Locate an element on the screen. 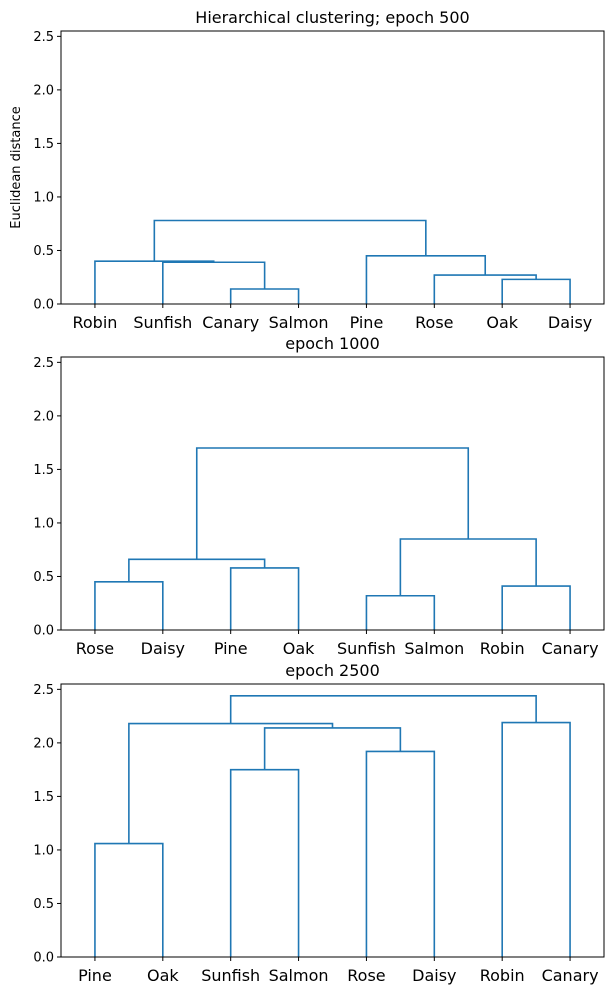  y-axis-label: Euclidean distance is located at coordinates (16, 167).